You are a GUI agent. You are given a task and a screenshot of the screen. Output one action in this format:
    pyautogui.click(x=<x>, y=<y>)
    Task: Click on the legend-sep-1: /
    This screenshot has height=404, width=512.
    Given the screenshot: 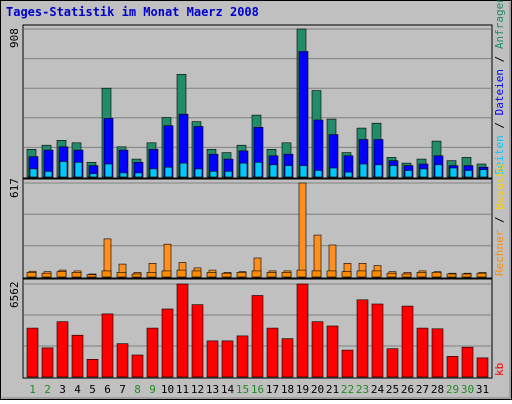 What is the action you would take?
    pyautogui.click(x=499, y=59)
    